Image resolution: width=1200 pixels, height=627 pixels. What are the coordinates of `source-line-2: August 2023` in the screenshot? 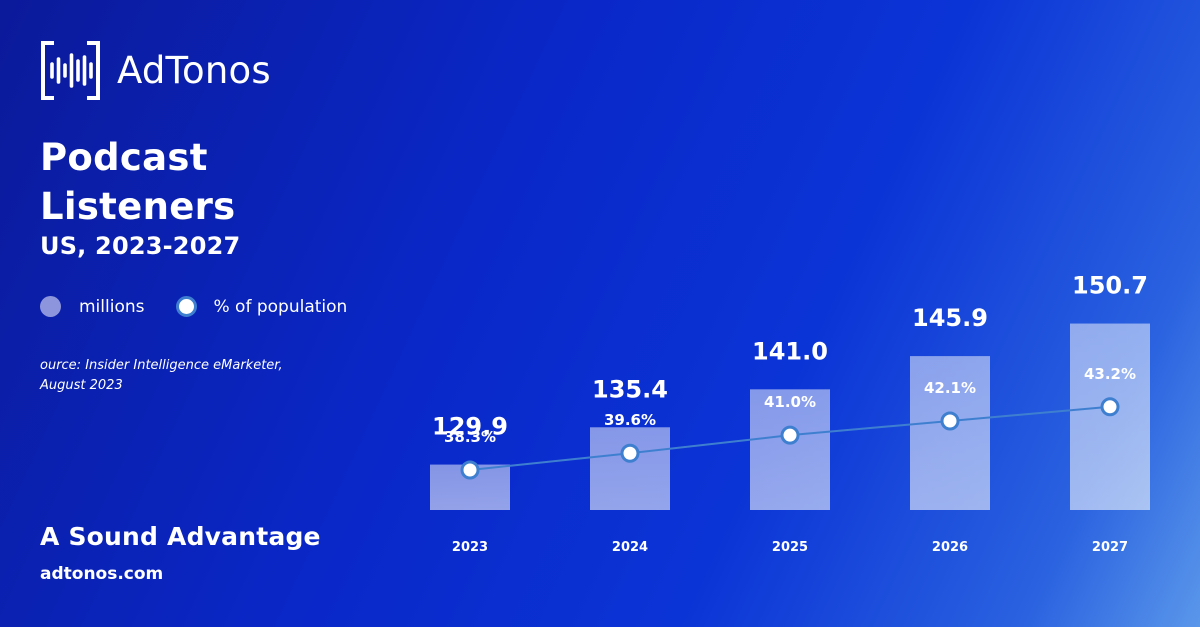 It's located at (81, 385).